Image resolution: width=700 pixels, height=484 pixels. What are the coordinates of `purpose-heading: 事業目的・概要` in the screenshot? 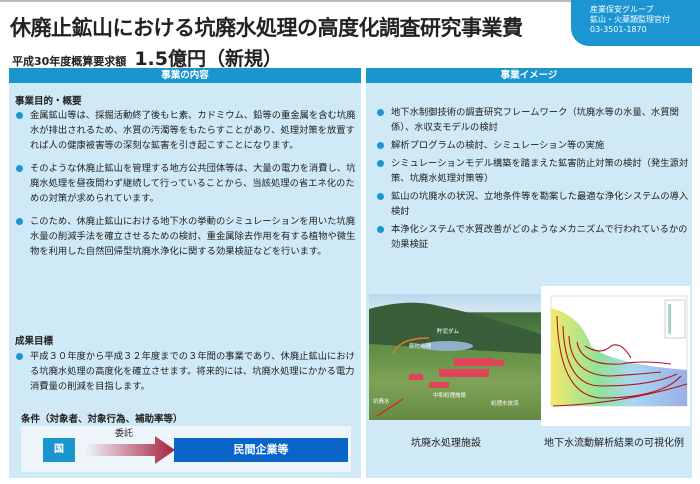 It's located at (48, 101).